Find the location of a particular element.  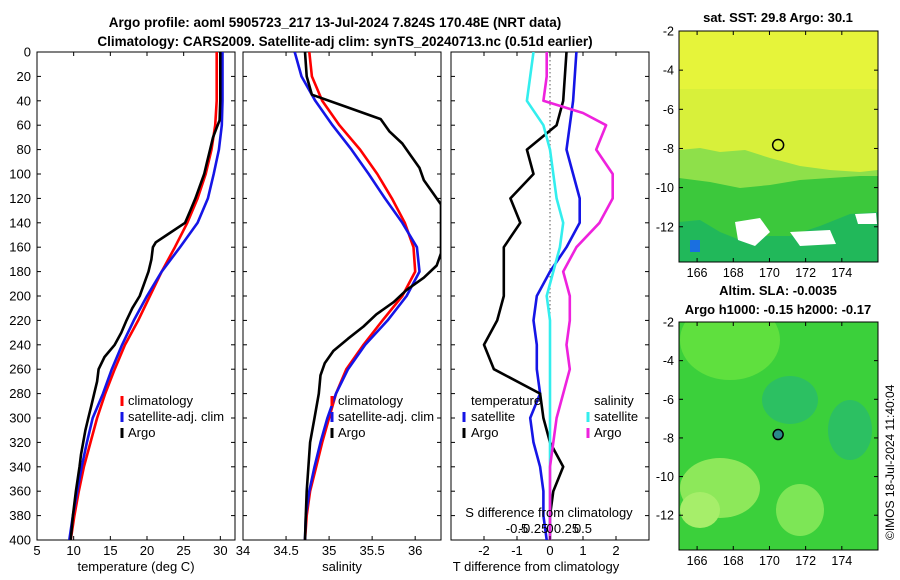

depth-tick-label: 320 is located at coordinates (20, 442).